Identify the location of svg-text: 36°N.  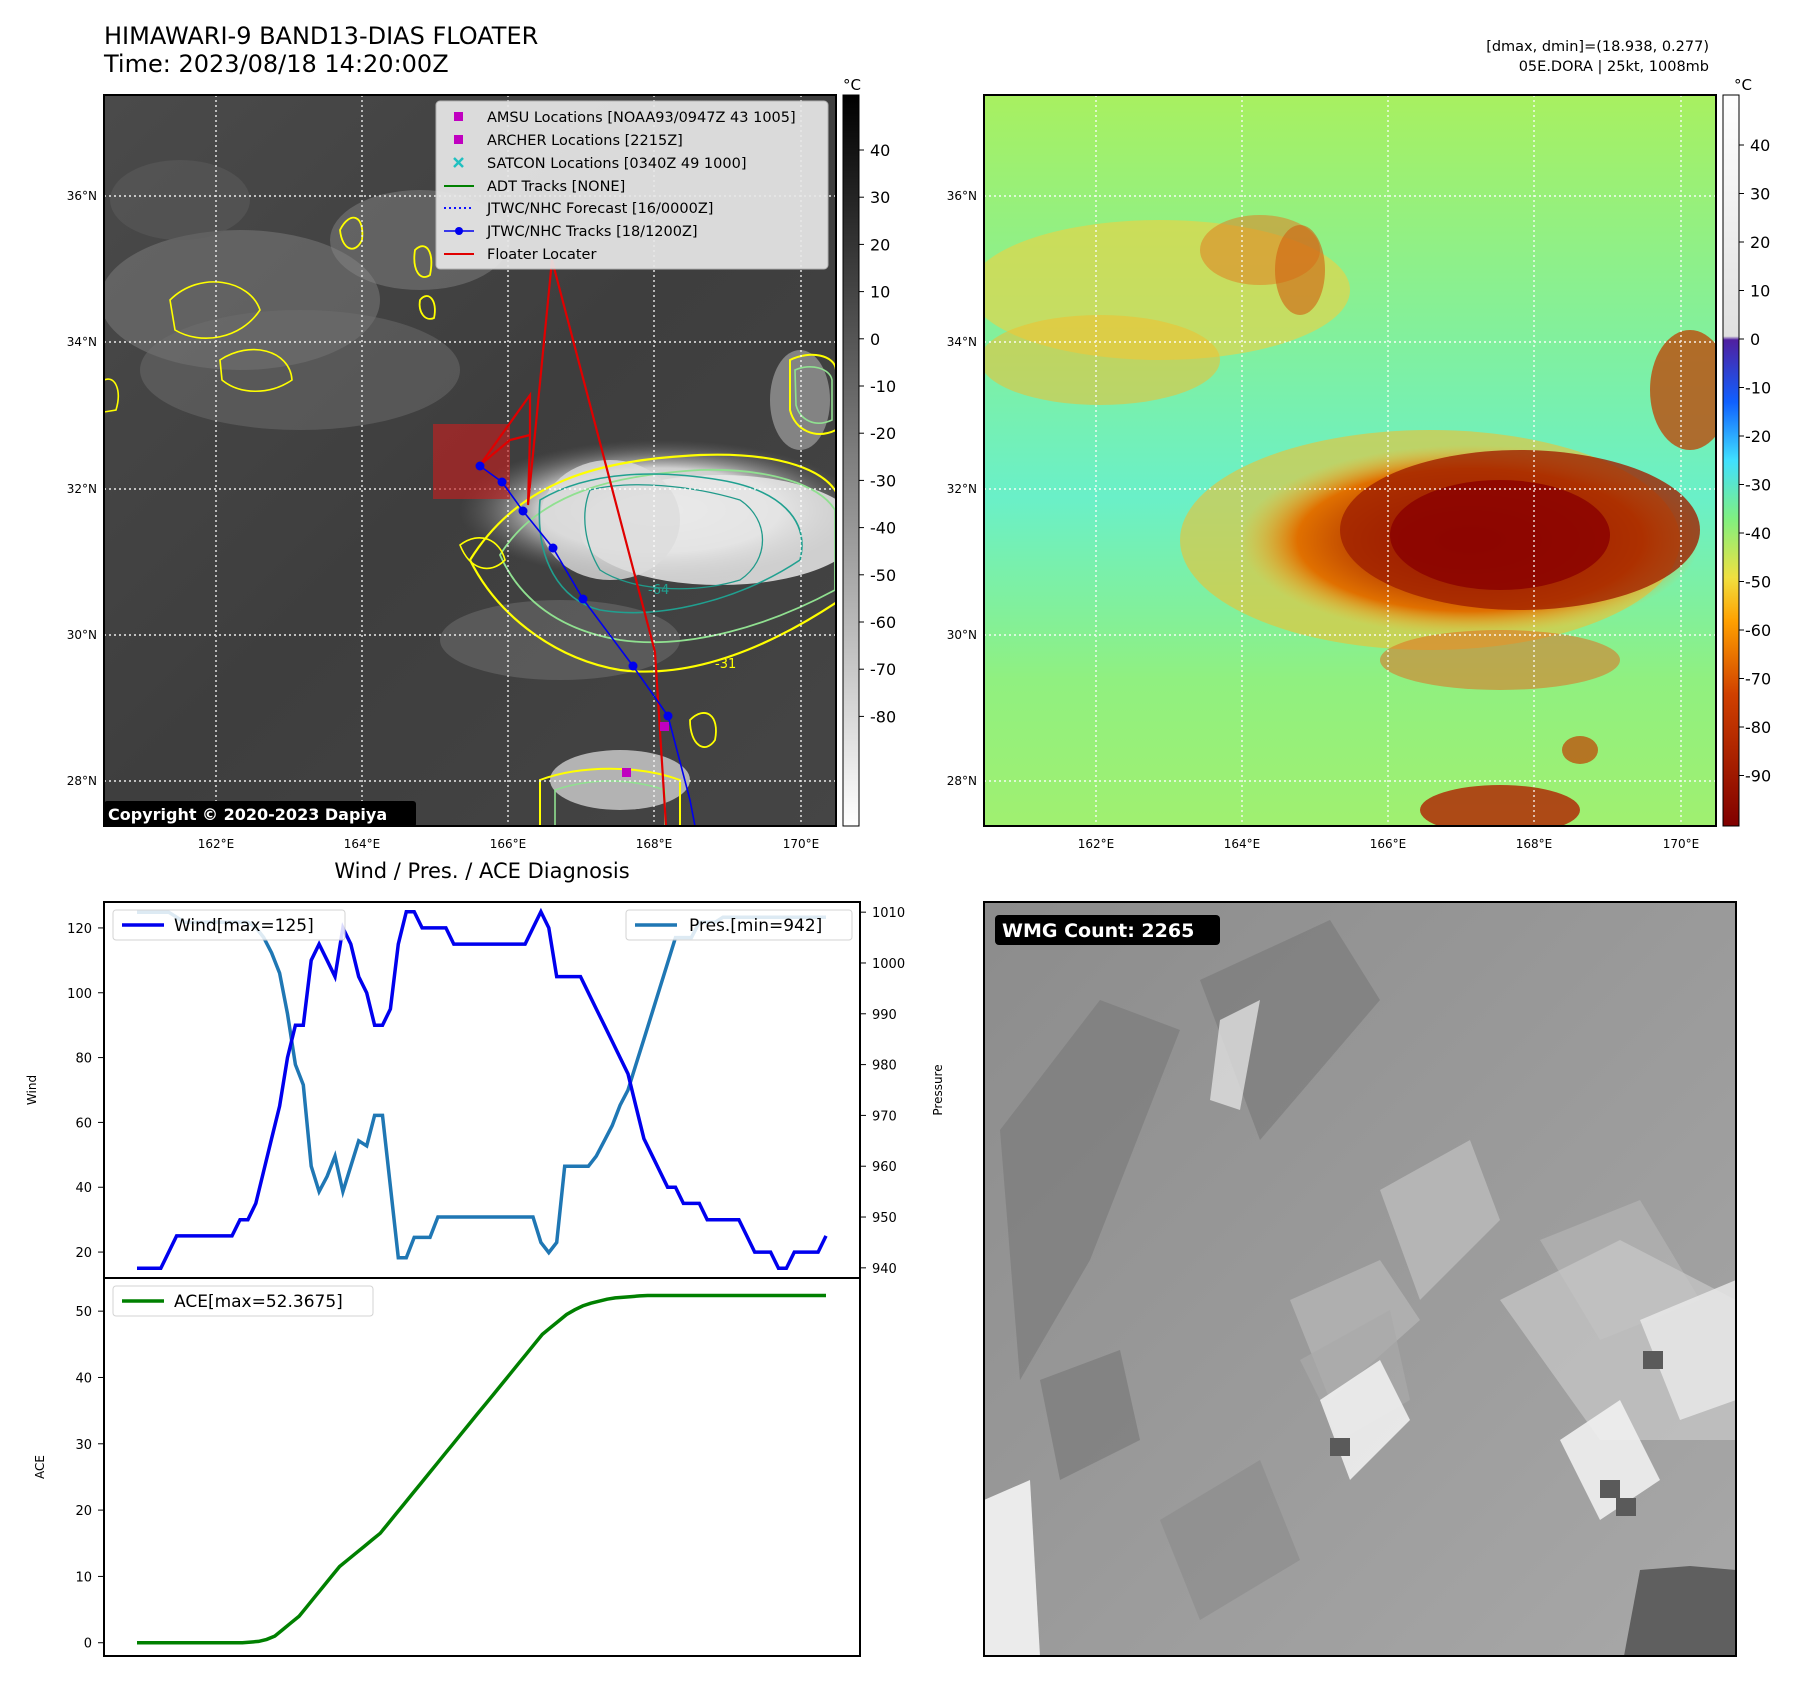
(962, 196).